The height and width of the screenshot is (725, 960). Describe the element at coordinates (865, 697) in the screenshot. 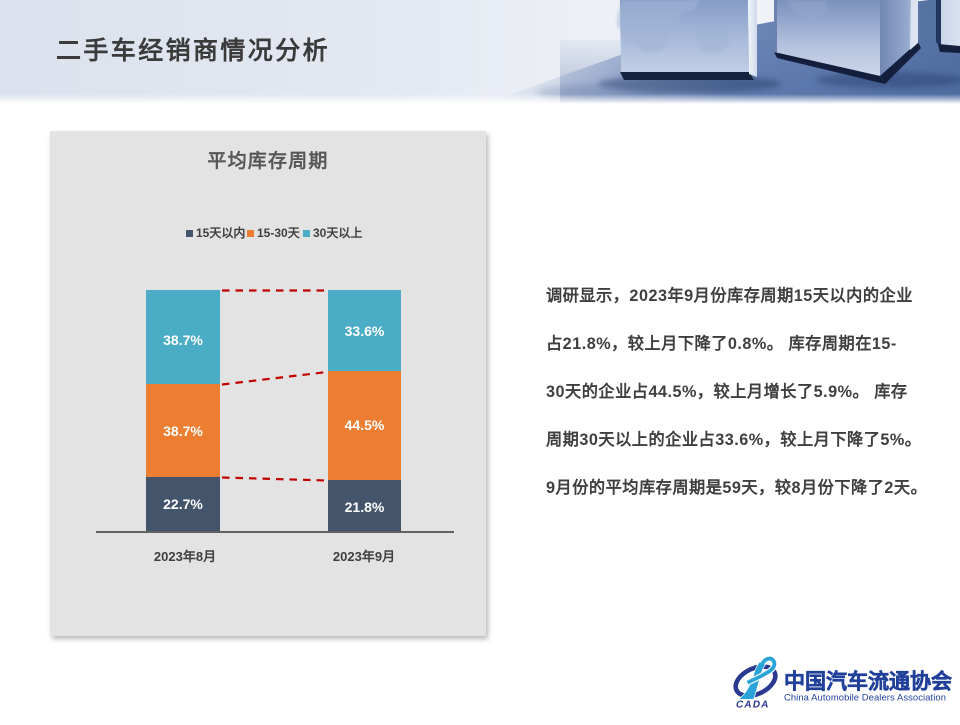

I see `svg-text:China Automobile Dealers Assoc: China Automobile Dealers Association` at that location.